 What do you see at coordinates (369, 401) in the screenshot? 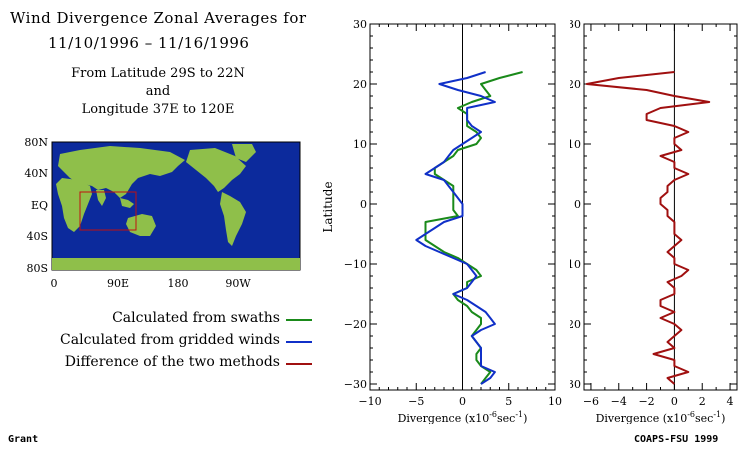
I see `x-tick-label: −10` at bounding box center [369, 401].